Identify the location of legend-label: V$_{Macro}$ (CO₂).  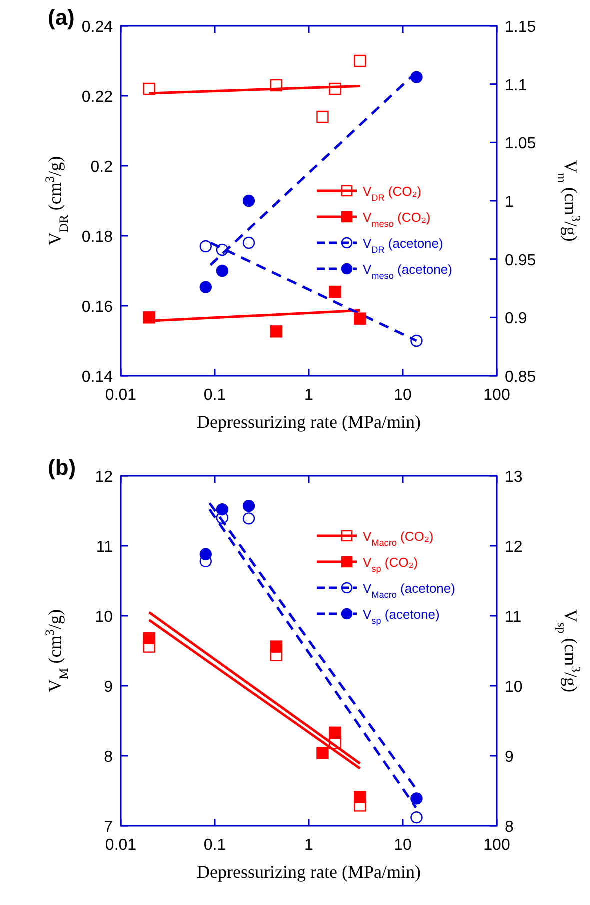
(398, 538).